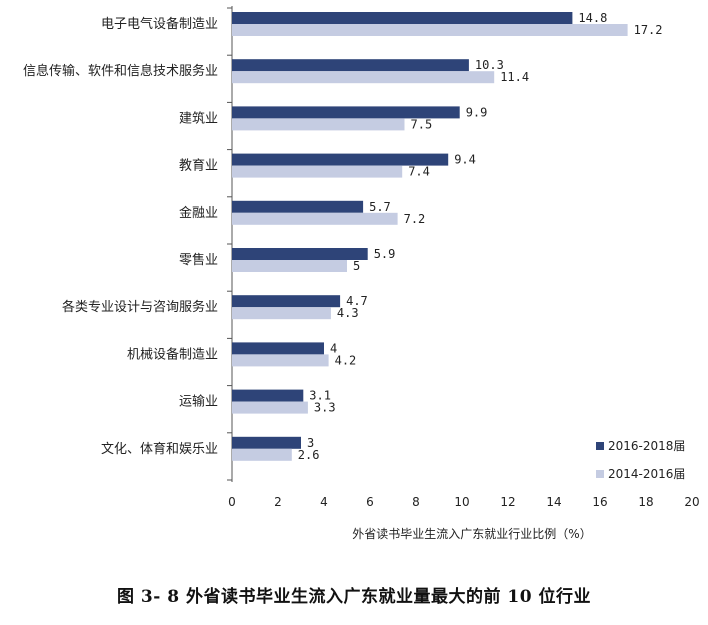  I want to click on value-label: 11.4, so click(514, 77).